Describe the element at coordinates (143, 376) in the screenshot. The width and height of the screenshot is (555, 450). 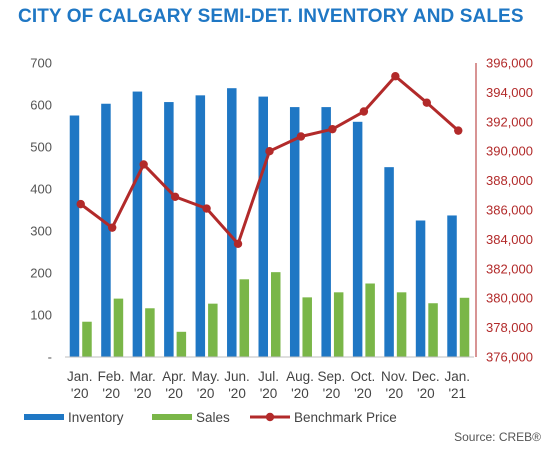
I see `x-tick-label-month: Mar.` at that location.